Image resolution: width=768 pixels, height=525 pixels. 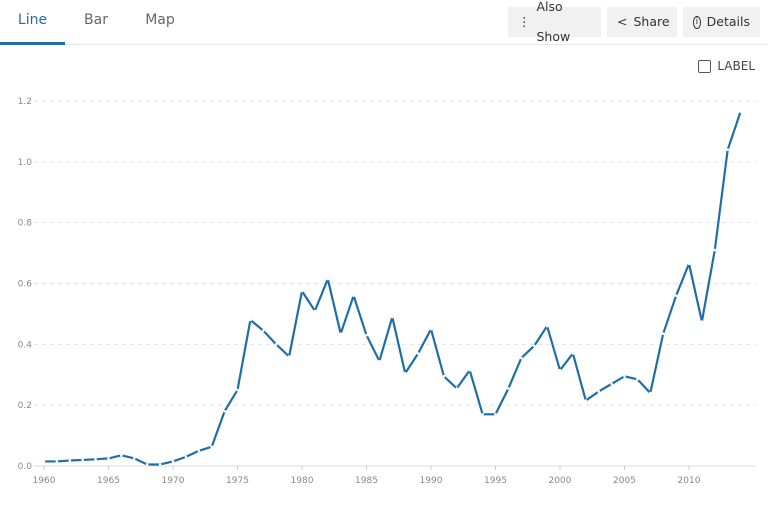 I want to click on y-tick-label: 1.2, so click(x=25, y=102).